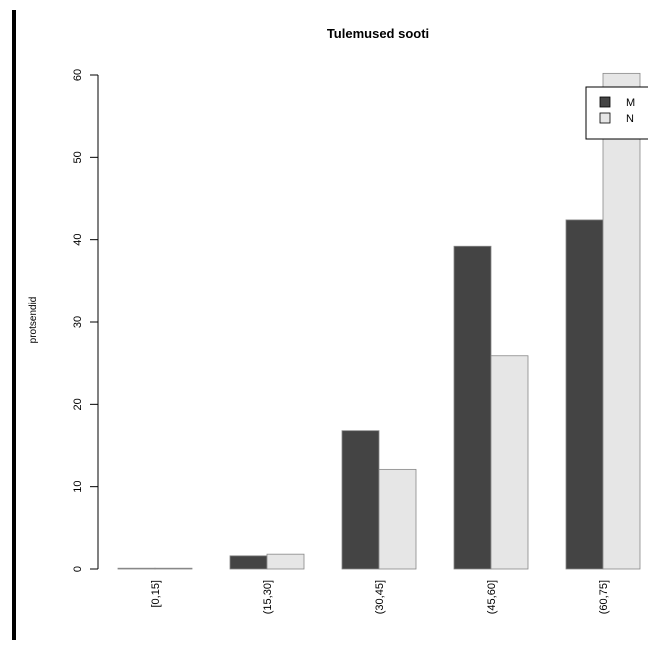 The width and height of the screenshot is (648, 646). I want to click on x-axis-labels: [0,15] (15,30] (30,45] (45,60] (60,75], so click(380, 597).